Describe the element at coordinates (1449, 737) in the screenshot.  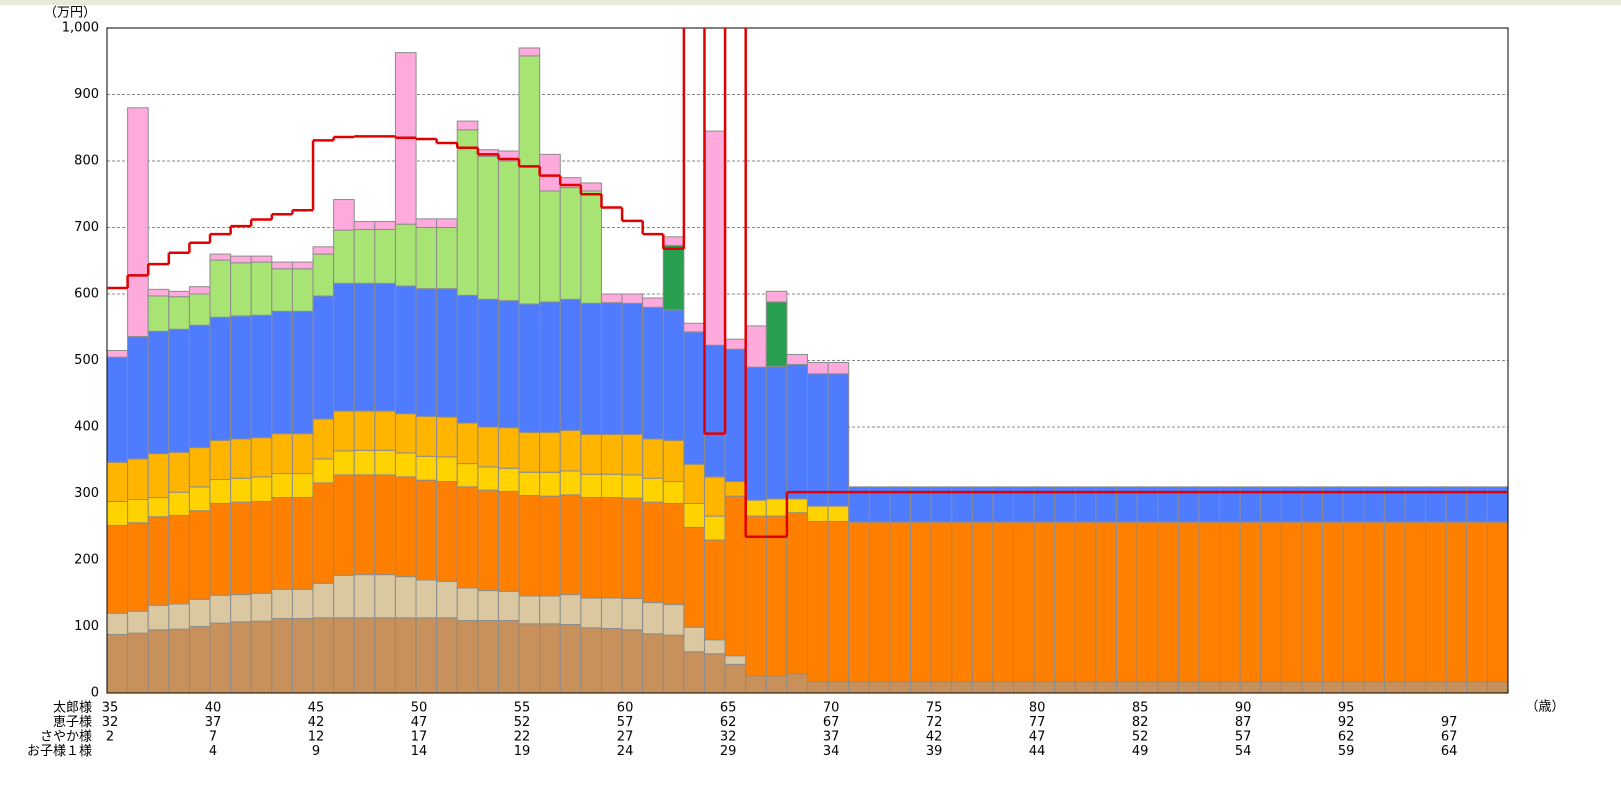
I see `x-tick-label: 67` at that location.